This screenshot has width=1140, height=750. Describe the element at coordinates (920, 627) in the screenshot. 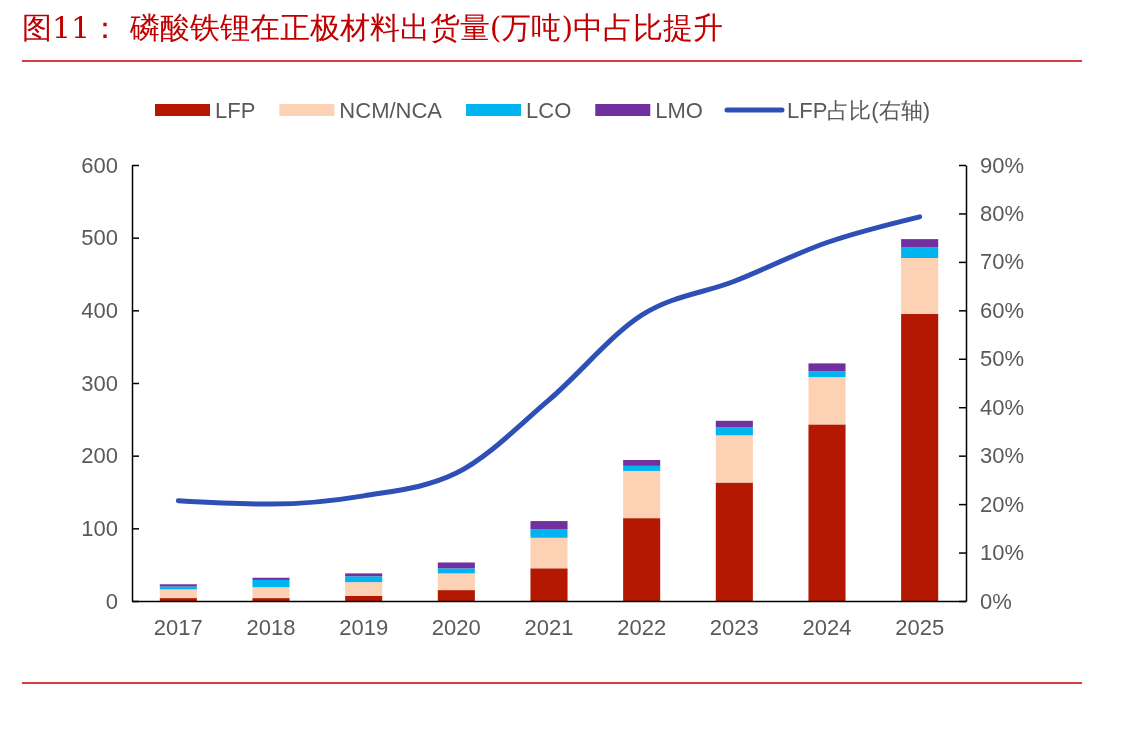

I see `x-tick-label: 2025` at that location.